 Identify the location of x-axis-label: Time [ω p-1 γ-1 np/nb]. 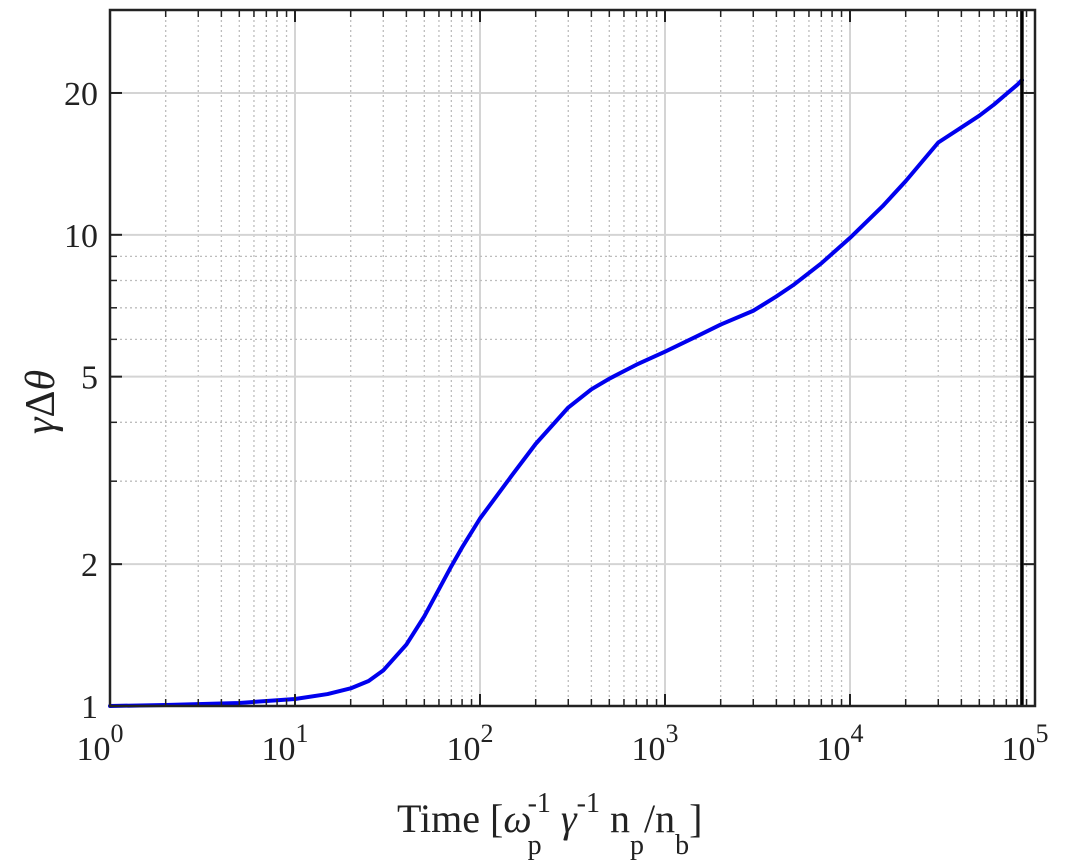
(549, 824).